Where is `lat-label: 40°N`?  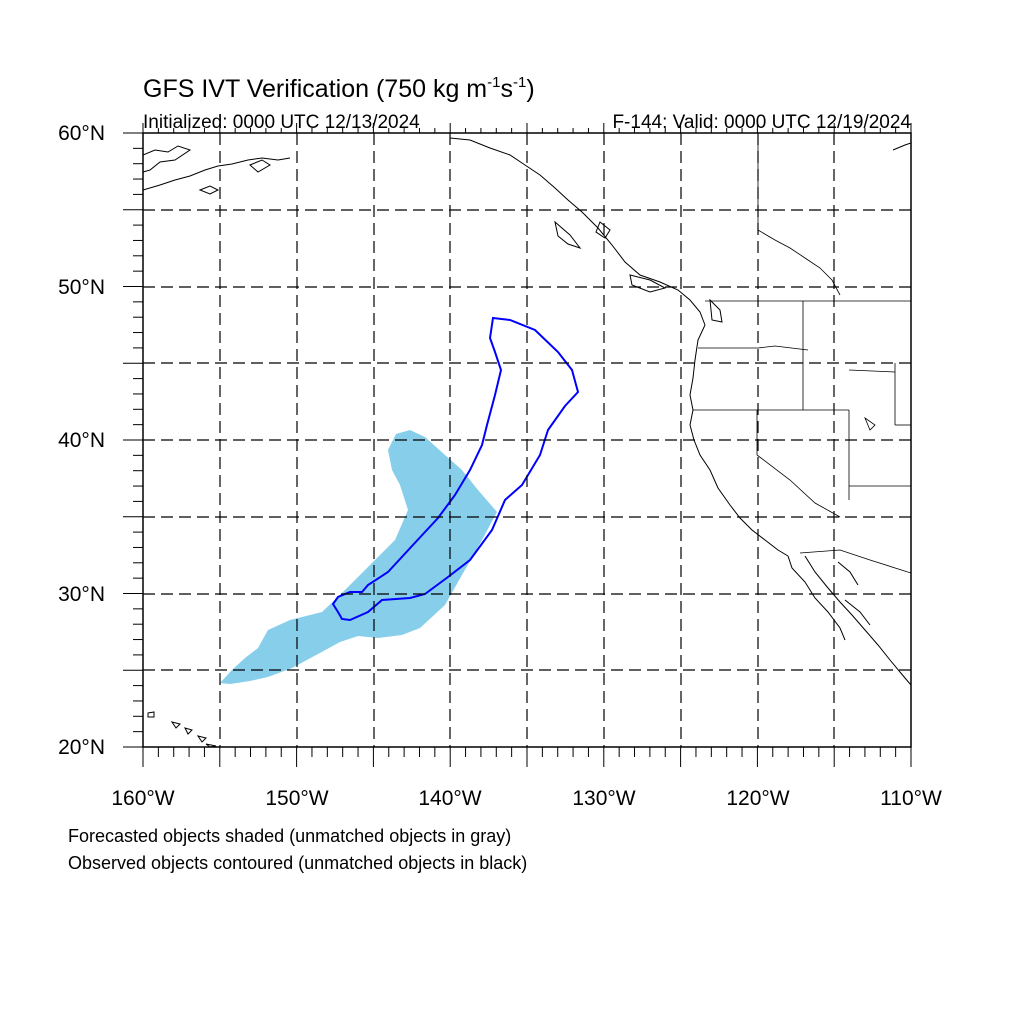 lat-label: 40°N is located at coordinates (81, 440).